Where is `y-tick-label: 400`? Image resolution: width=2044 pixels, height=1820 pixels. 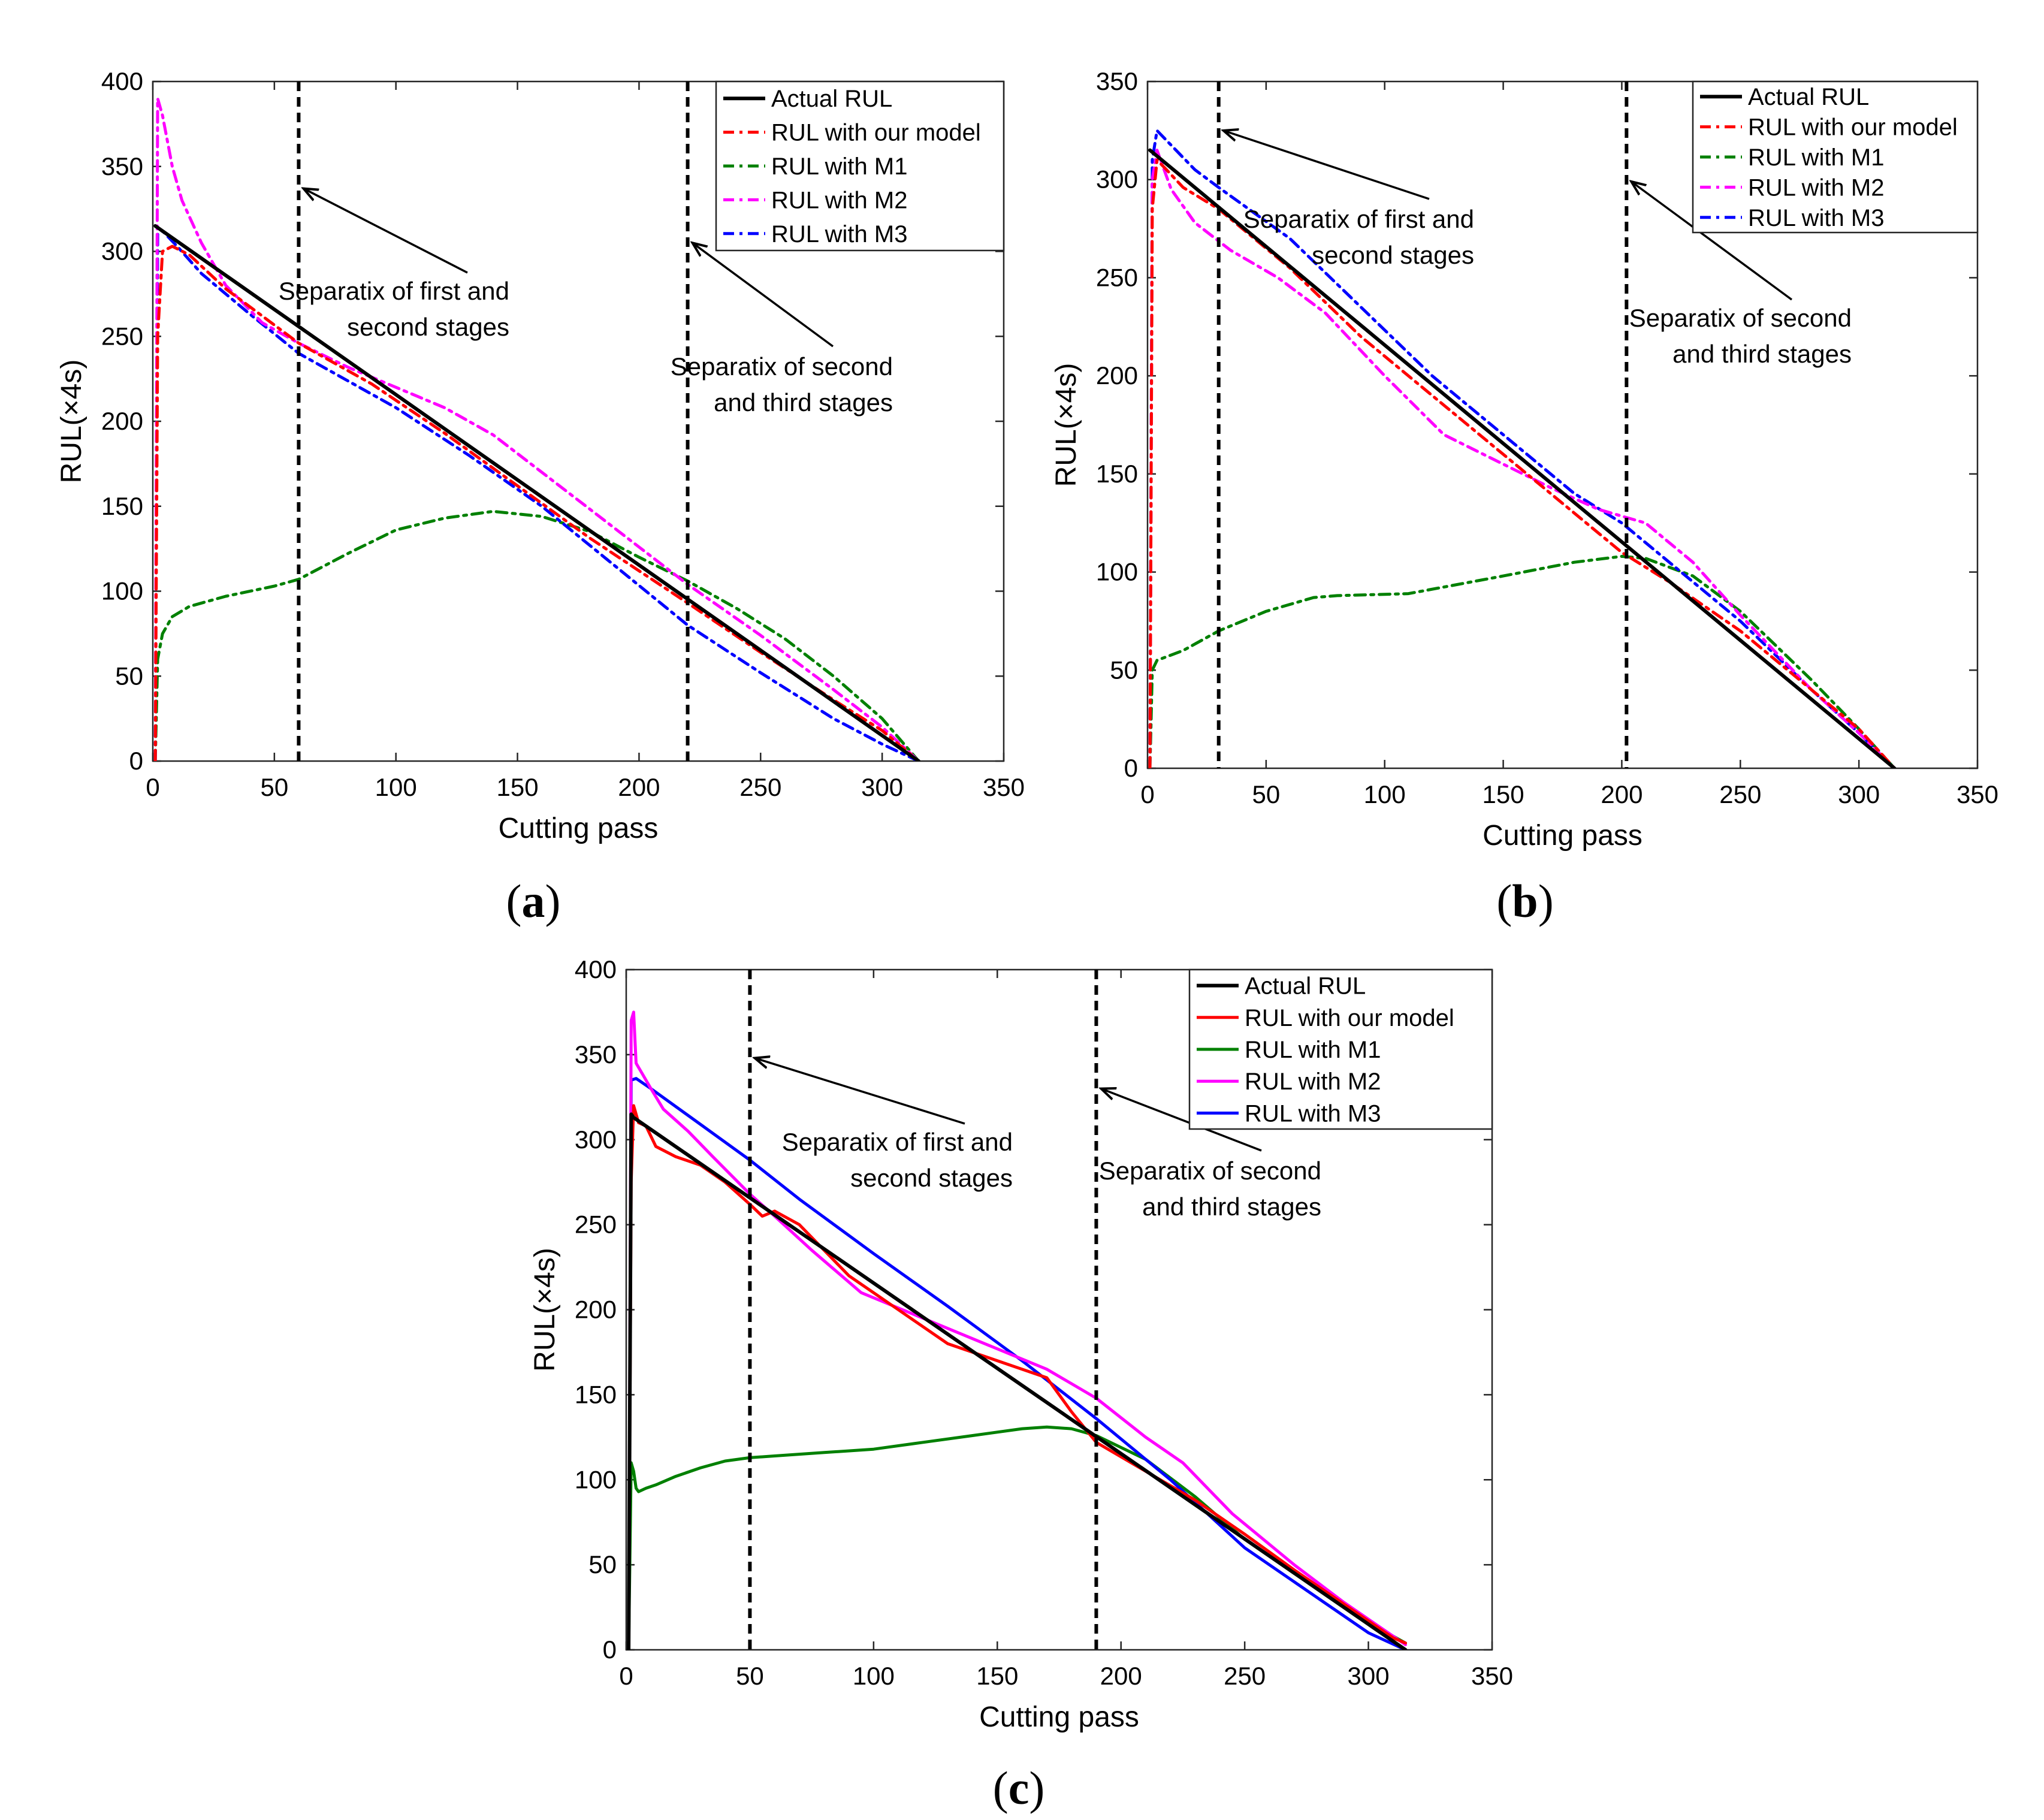 y-tick-label: 400 is located at coordinates (596, 969).